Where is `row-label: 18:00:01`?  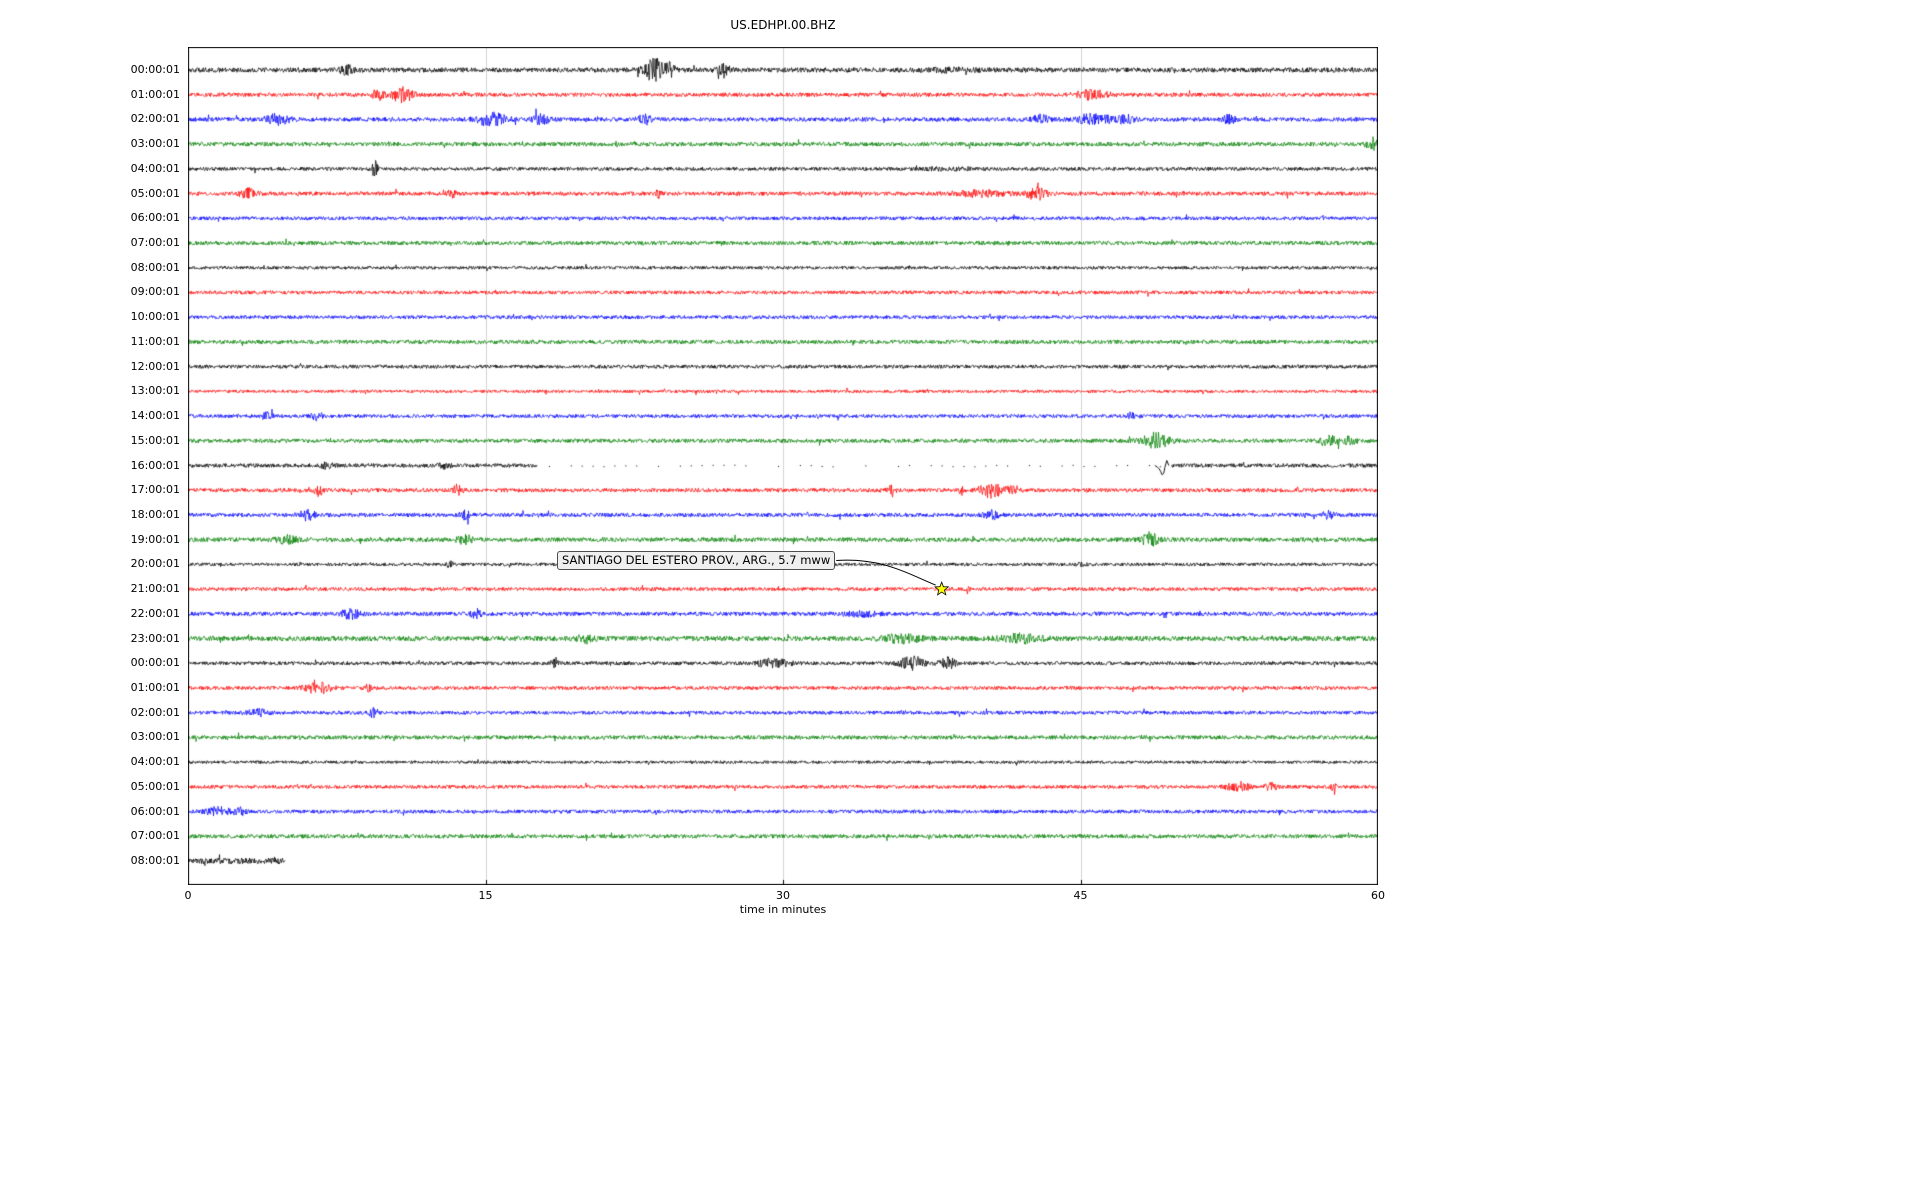
row-label: 18:00:01 is located at coordinates (155, 514).